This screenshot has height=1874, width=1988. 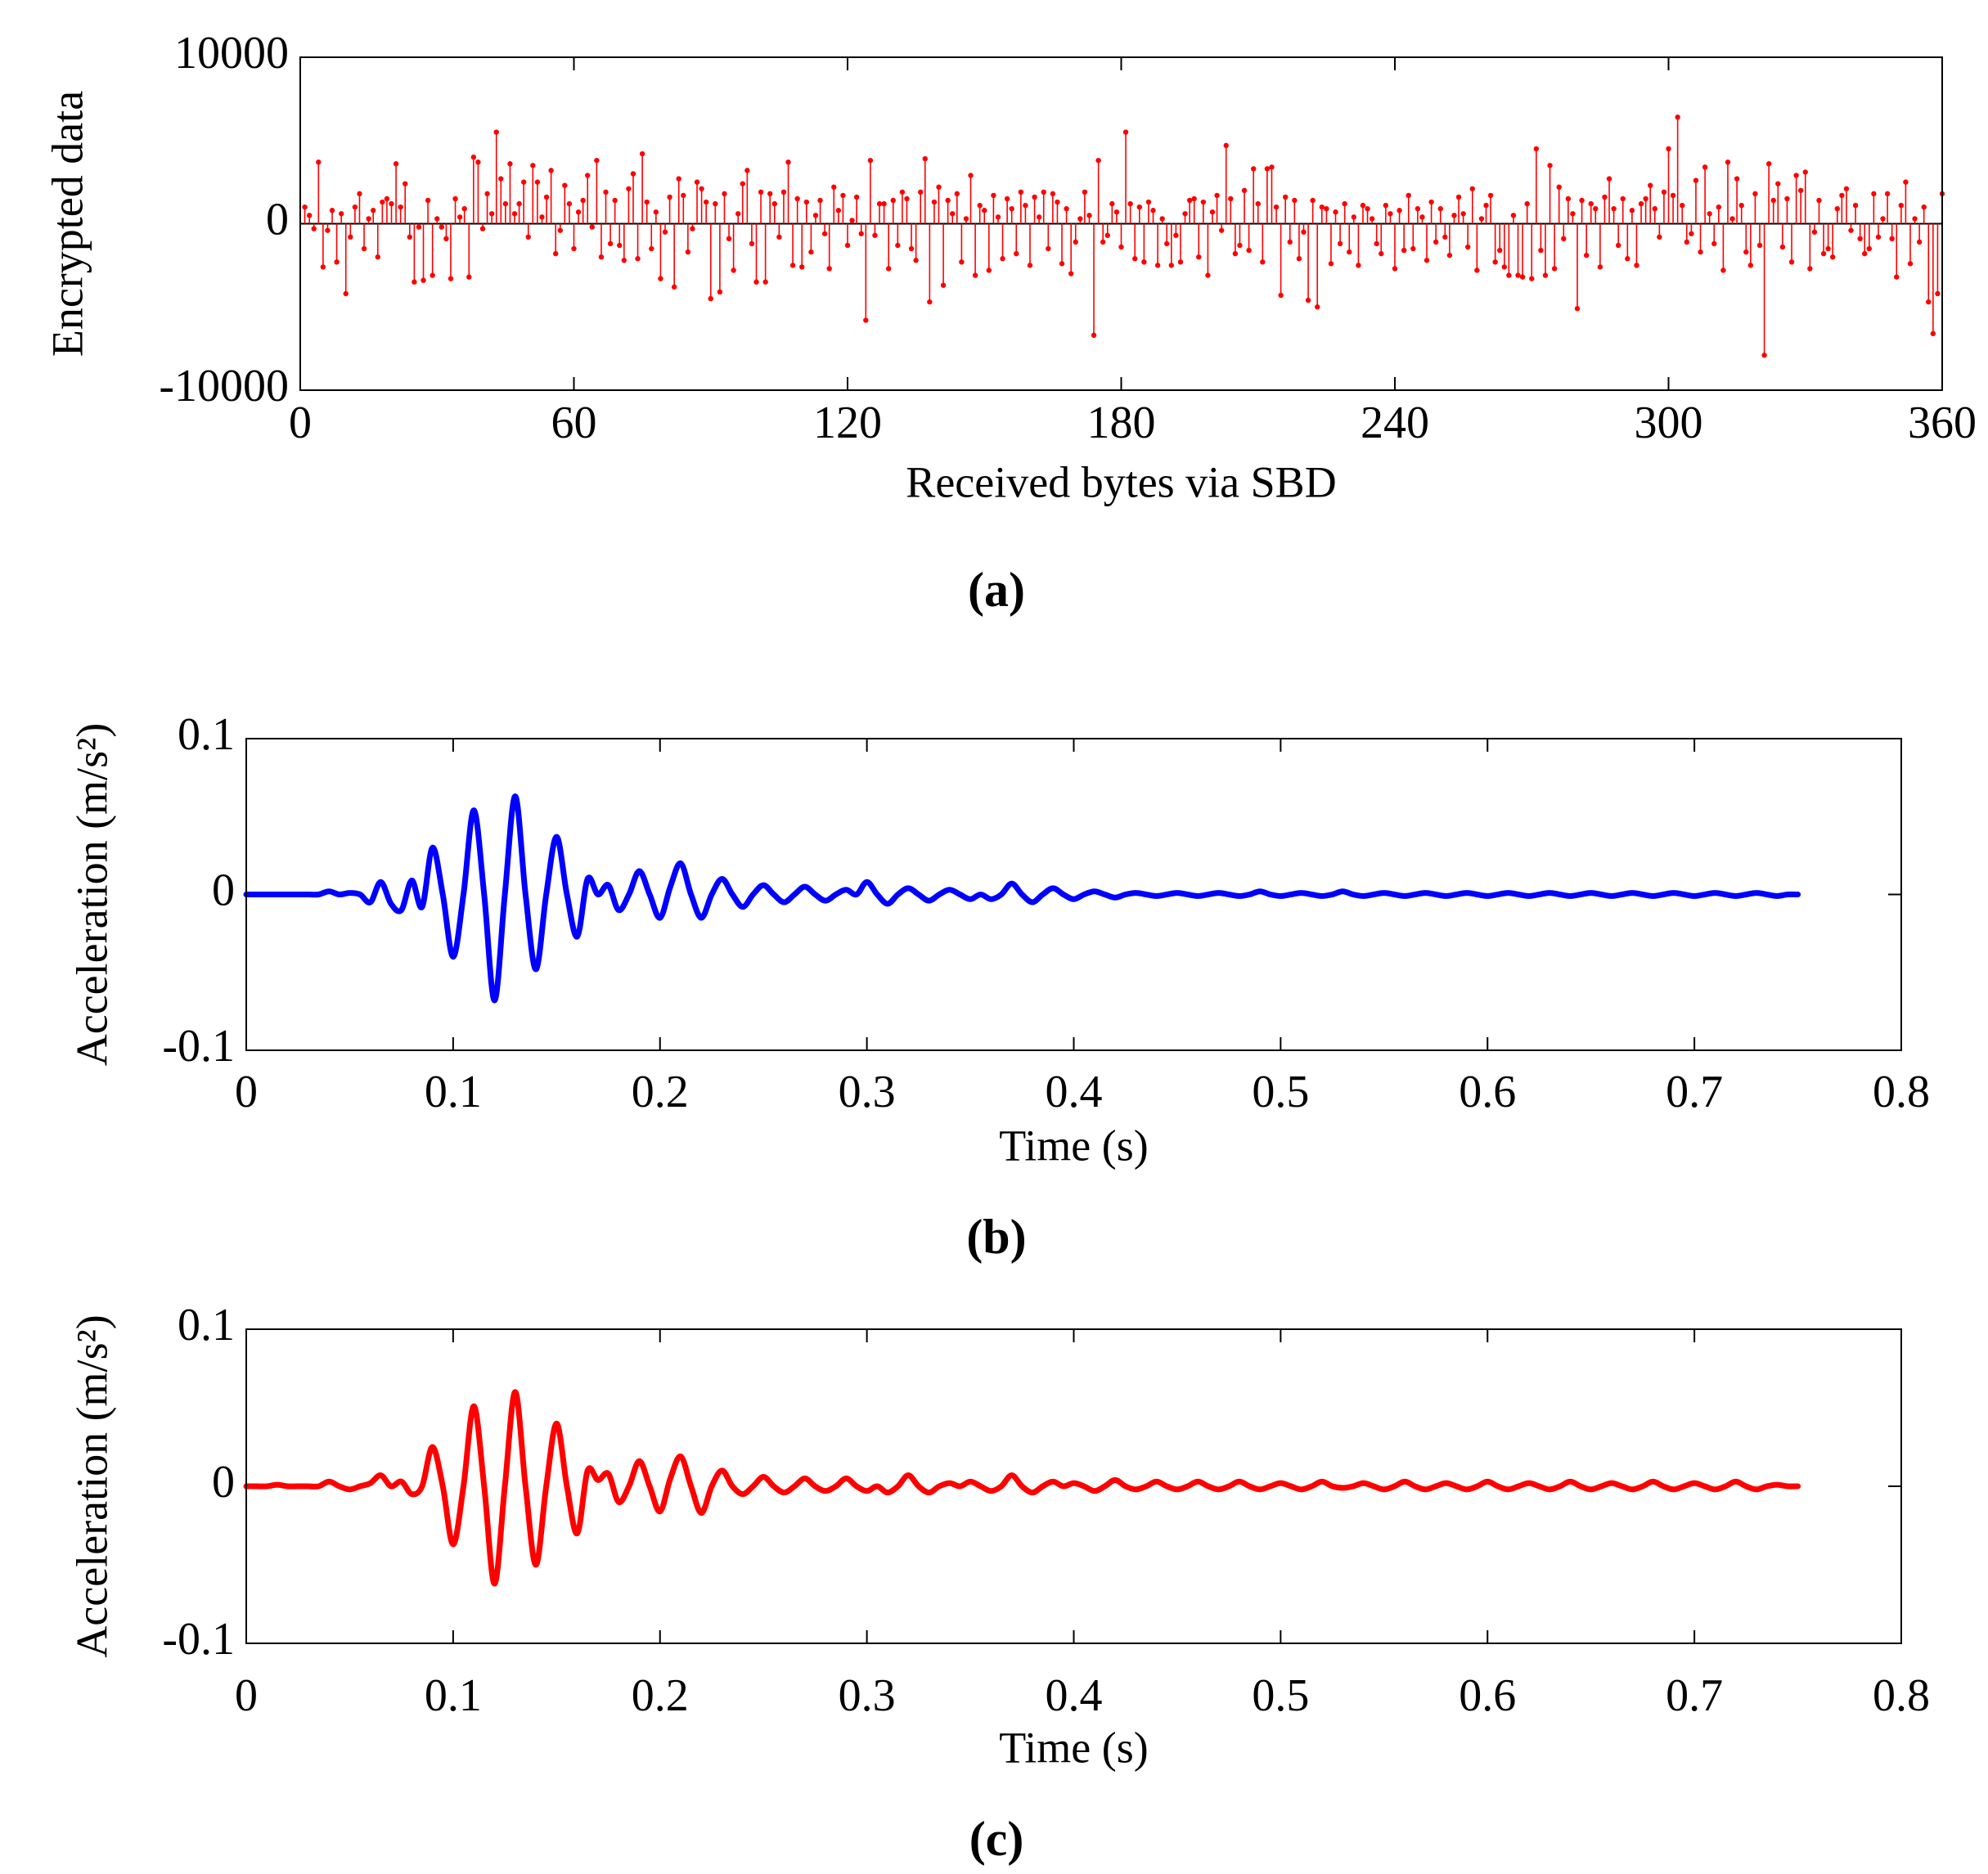 What do you see at coordinates (224, 386) in the screenshot?
I see `y-tick-label: -10000` at bounding box center [224, 386].